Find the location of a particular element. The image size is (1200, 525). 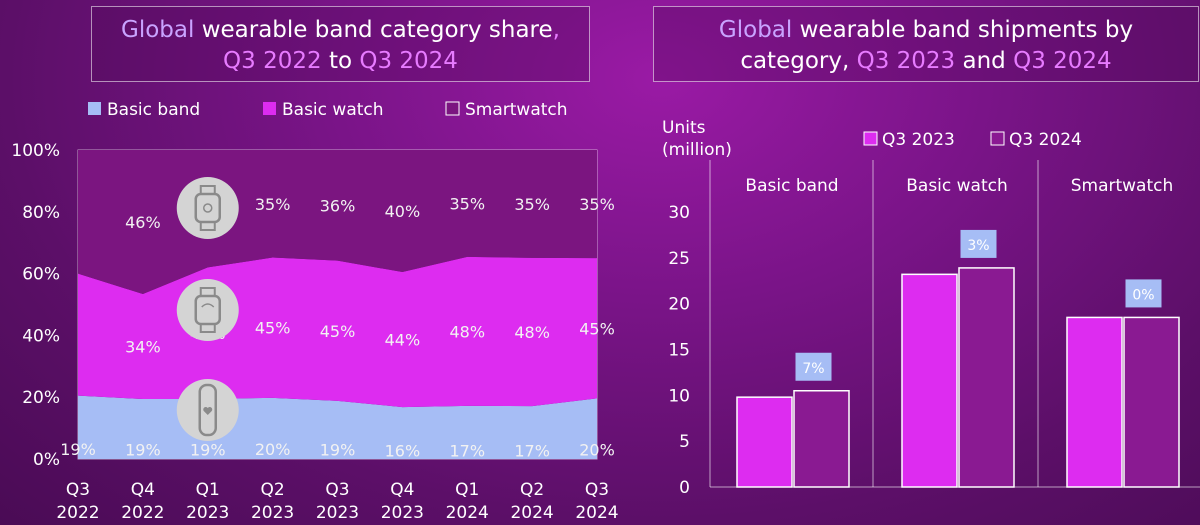

legend-label: Basic band is located at coordinates (153, 110).